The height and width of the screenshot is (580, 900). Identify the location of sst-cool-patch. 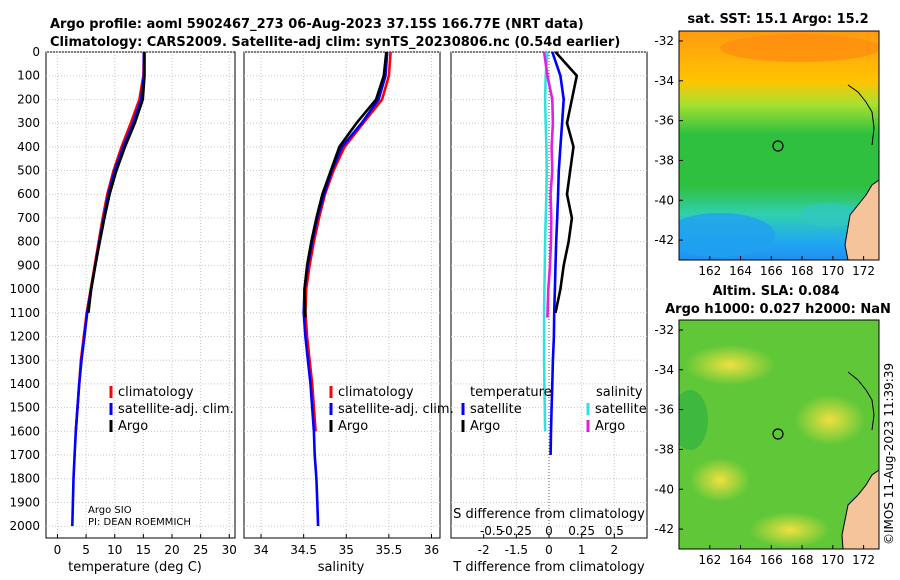
(727, 235).